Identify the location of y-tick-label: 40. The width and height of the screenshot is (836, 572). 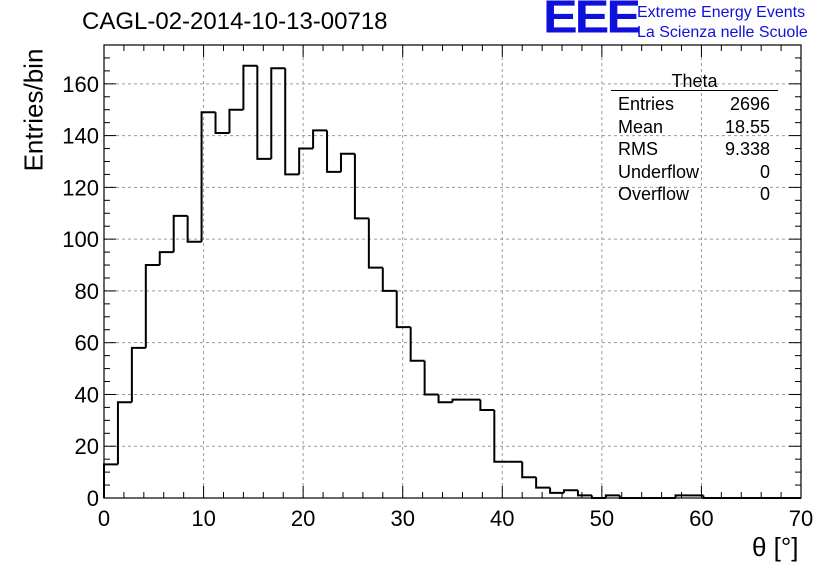
(87, 394).